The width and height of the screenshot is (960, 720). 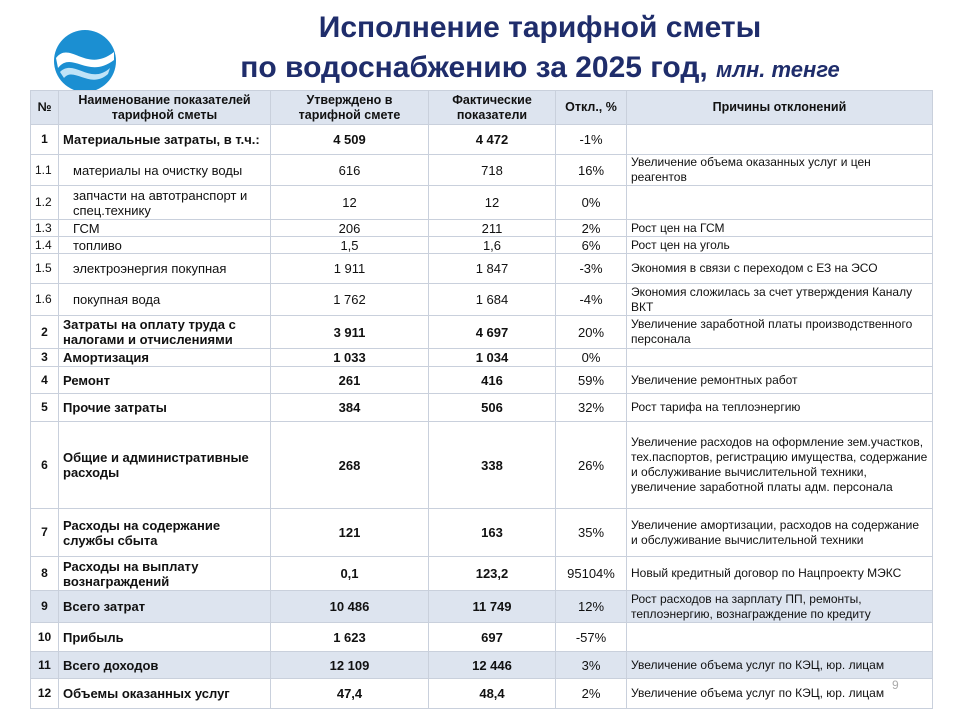 What do you see at coordinates (164, 107) in the screenshot?
I see `column-header: Наименование показателей тарифной сметы` at bounding box center [164, 107].